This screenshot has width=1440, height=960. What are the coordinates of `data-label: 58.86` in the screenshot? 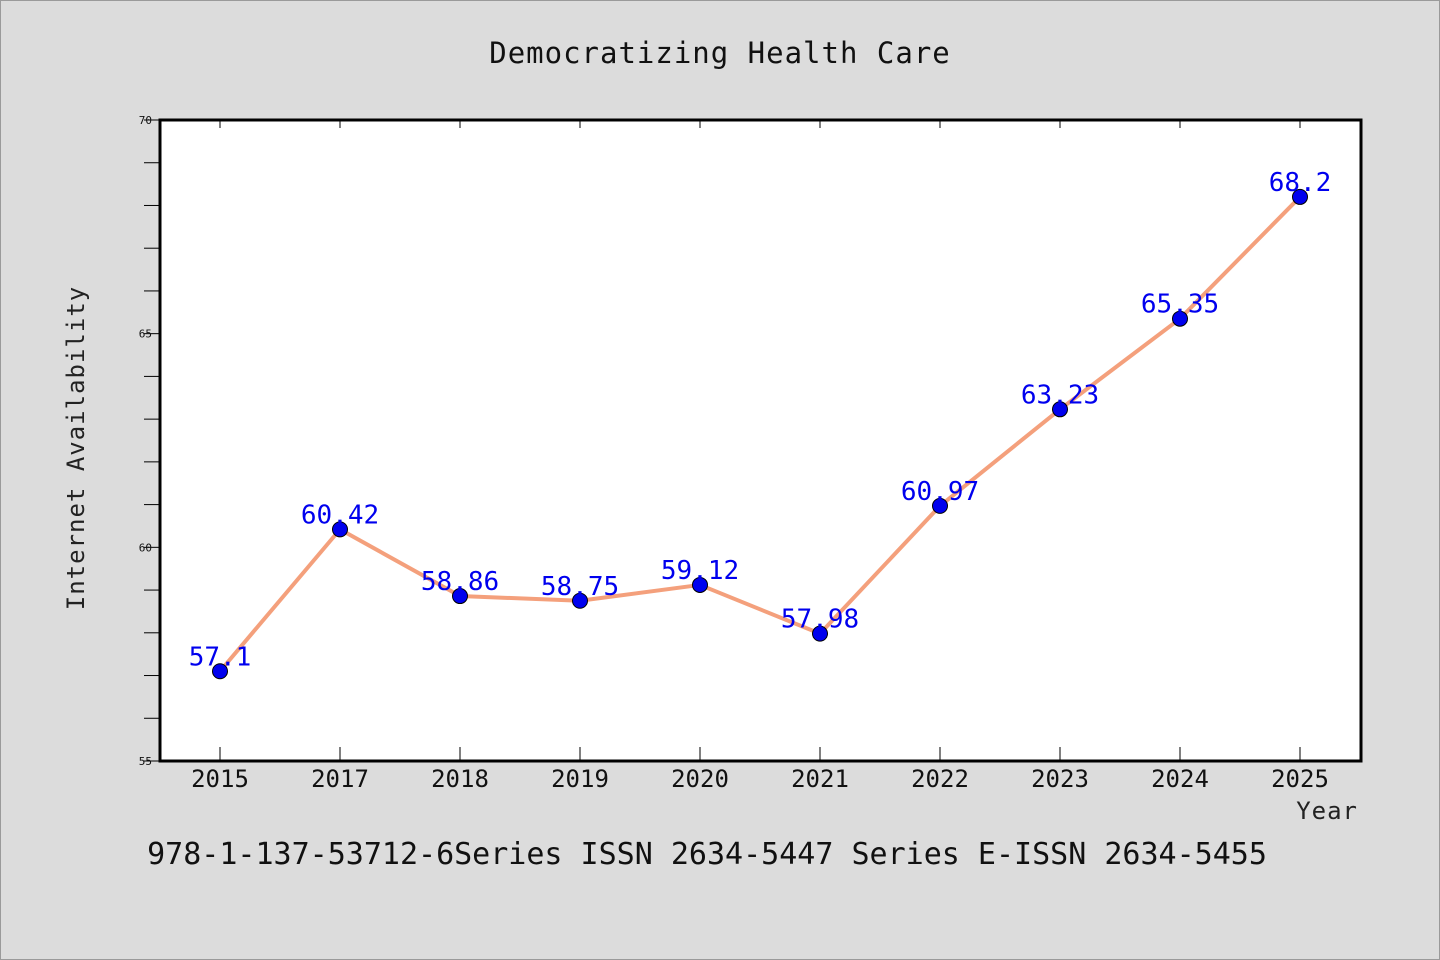 It's located at (460, 582).